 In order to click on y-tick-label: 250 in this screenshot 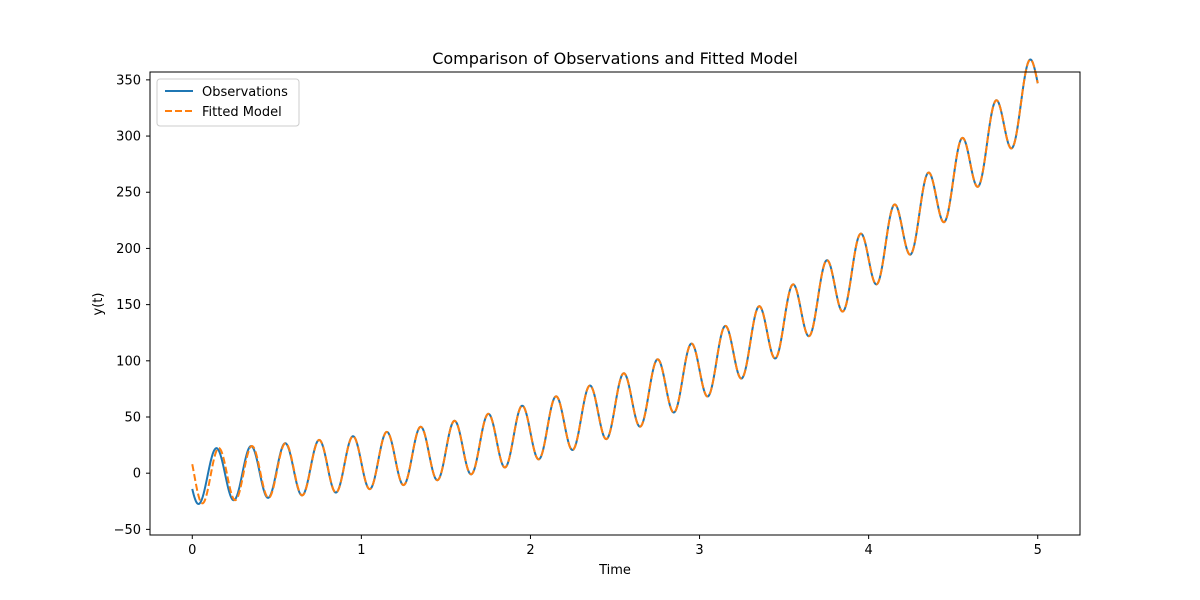, I will do `click(128, 193)`.